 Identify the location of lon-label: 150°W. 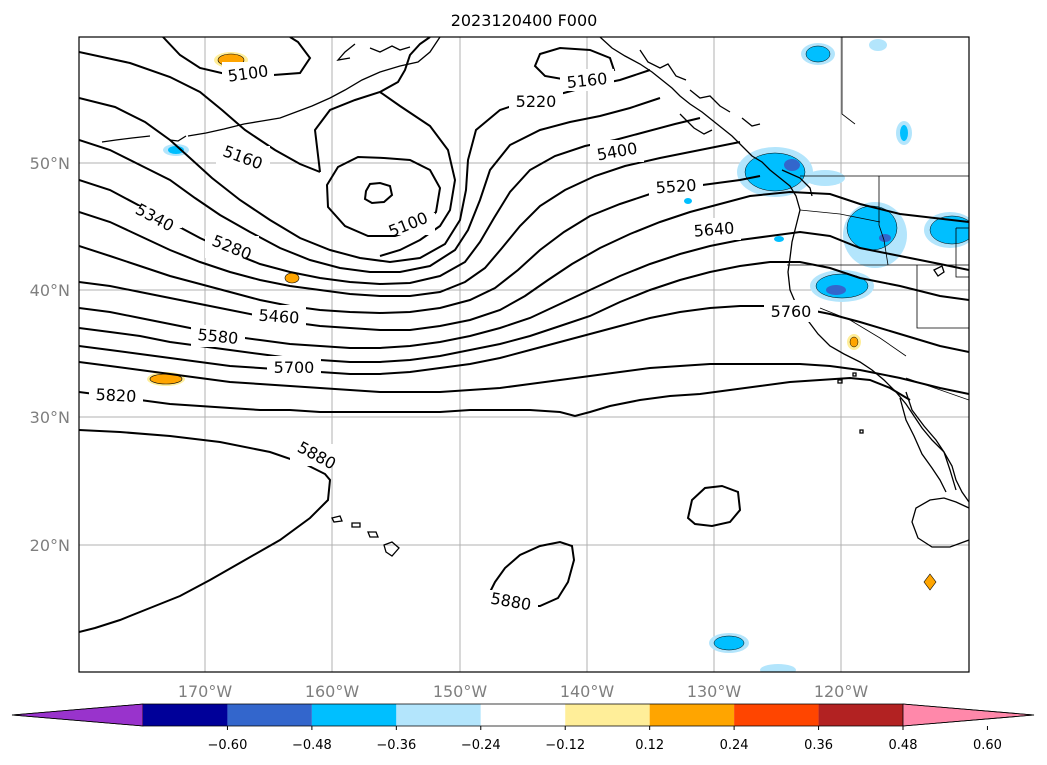
(460, 691).